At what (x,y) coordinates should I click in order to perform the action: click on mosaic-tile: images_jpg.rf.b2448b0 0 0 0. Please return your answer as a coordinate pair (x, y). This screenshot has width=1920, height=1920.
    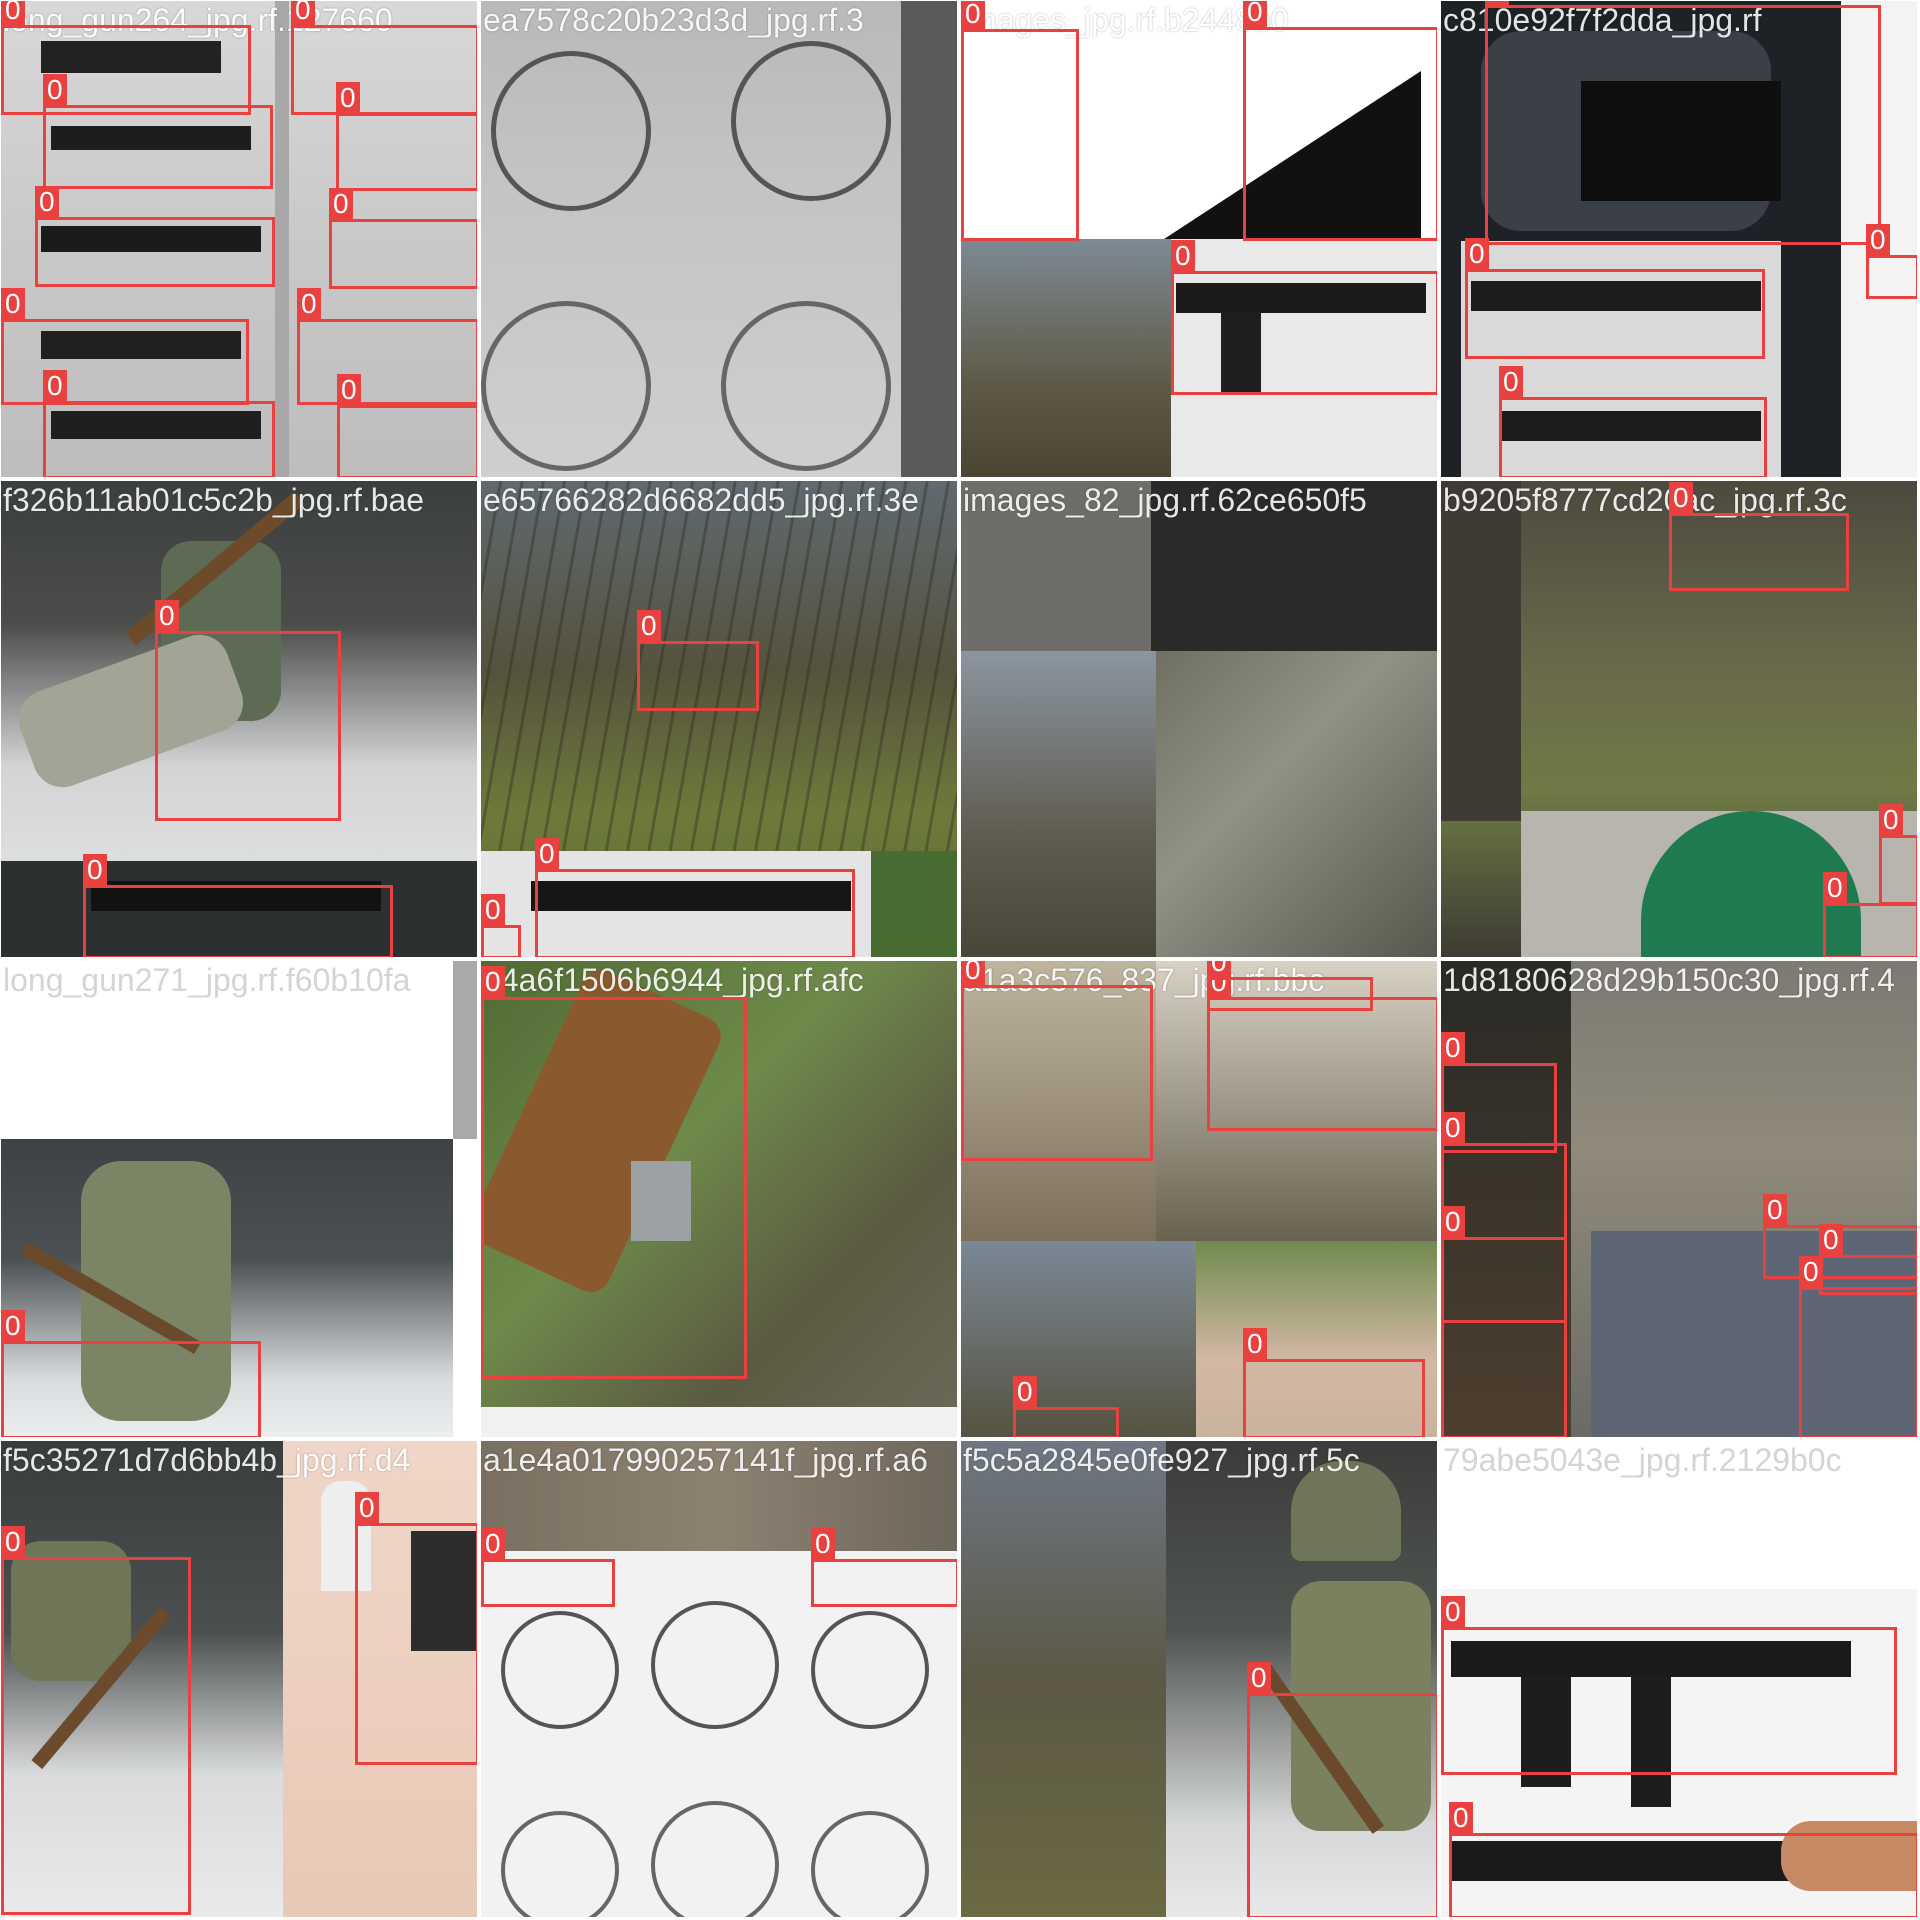
    Looking at the image, I should click on (1199, 239).